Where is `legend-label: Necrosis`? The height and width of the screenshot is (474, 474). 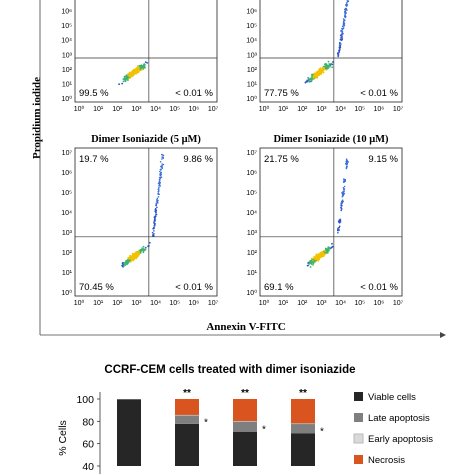 legend-label: Necrosis is located at coordinates (386, 460).